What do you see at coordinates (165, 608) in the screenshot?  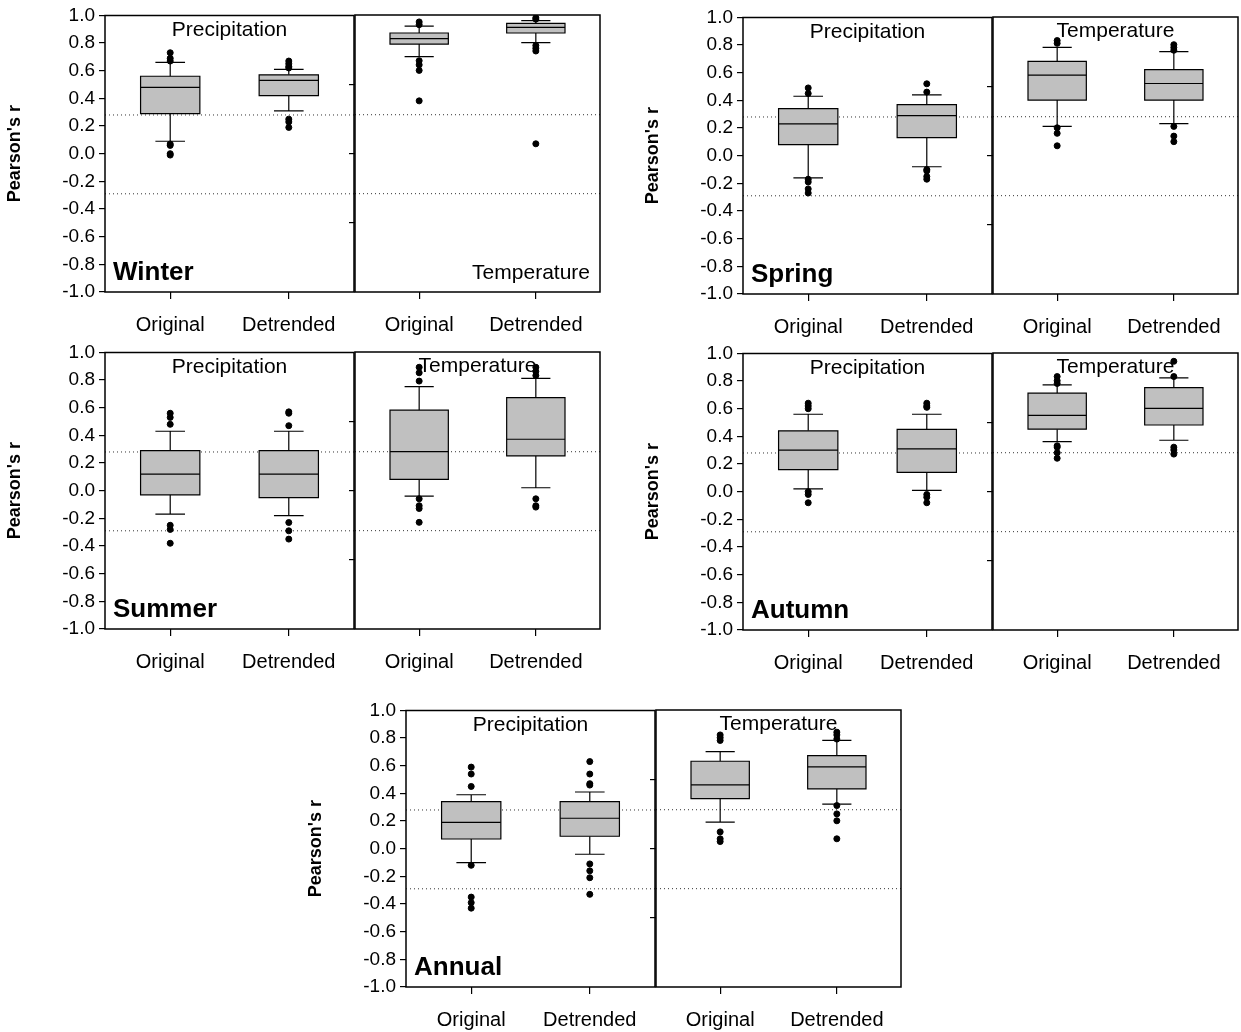 I see `annotation: Summer` at bounding box center [165, 608].